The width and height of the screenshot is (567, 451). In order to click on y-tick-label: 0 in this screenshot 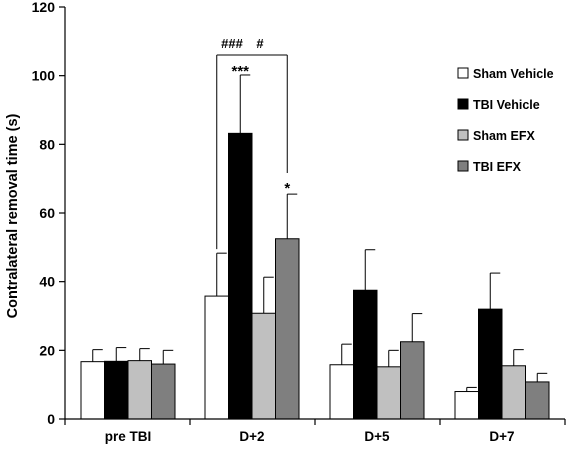, I will do `click(51, 419)`.